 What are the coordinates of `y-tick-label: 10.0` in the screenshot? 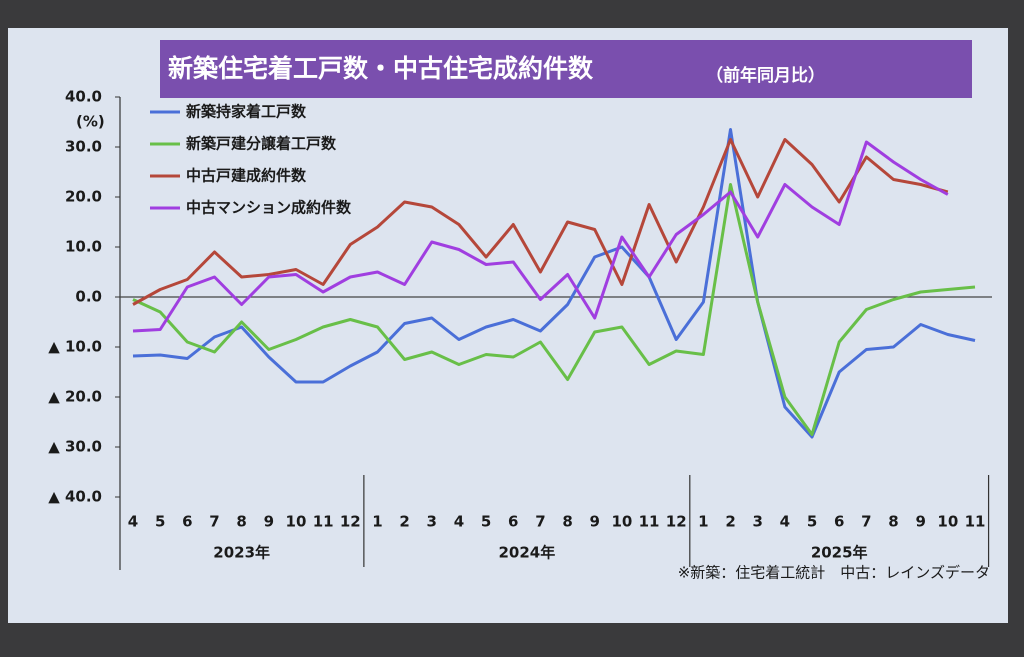 It's located at (83, 247).